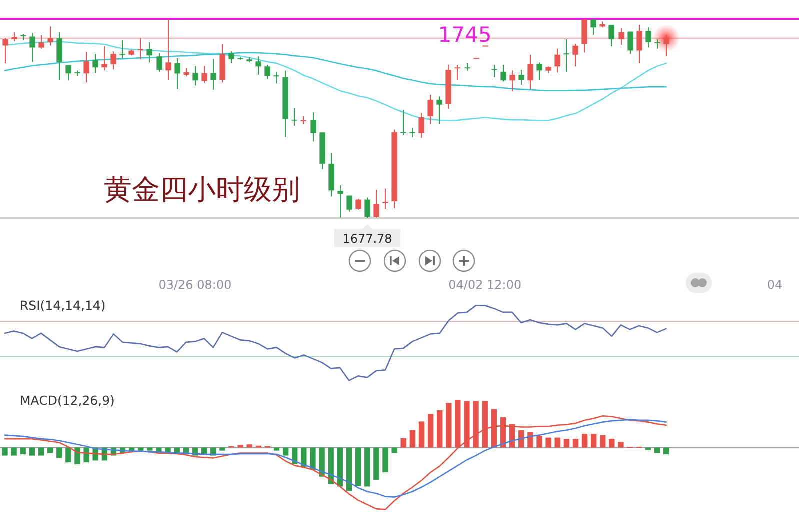 This screenshot has height=512, width=799. Describe the element at coordinates (485, 285) in the screenshot. I see `x-tick-label: 04/02 12:00` at that location.